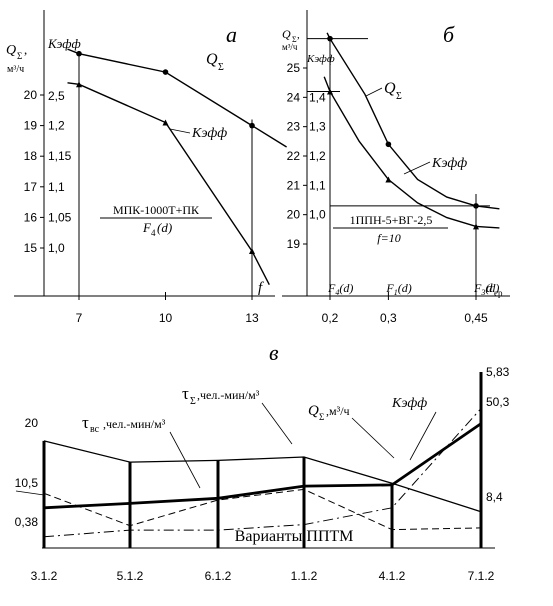 The width and height of the screenshot is (553, 606). What do you see at coordinates (130, 576) in the screenshot?
I see `panel-c-x-tick-label: 5.1.2` at bounding box center [130, 576].